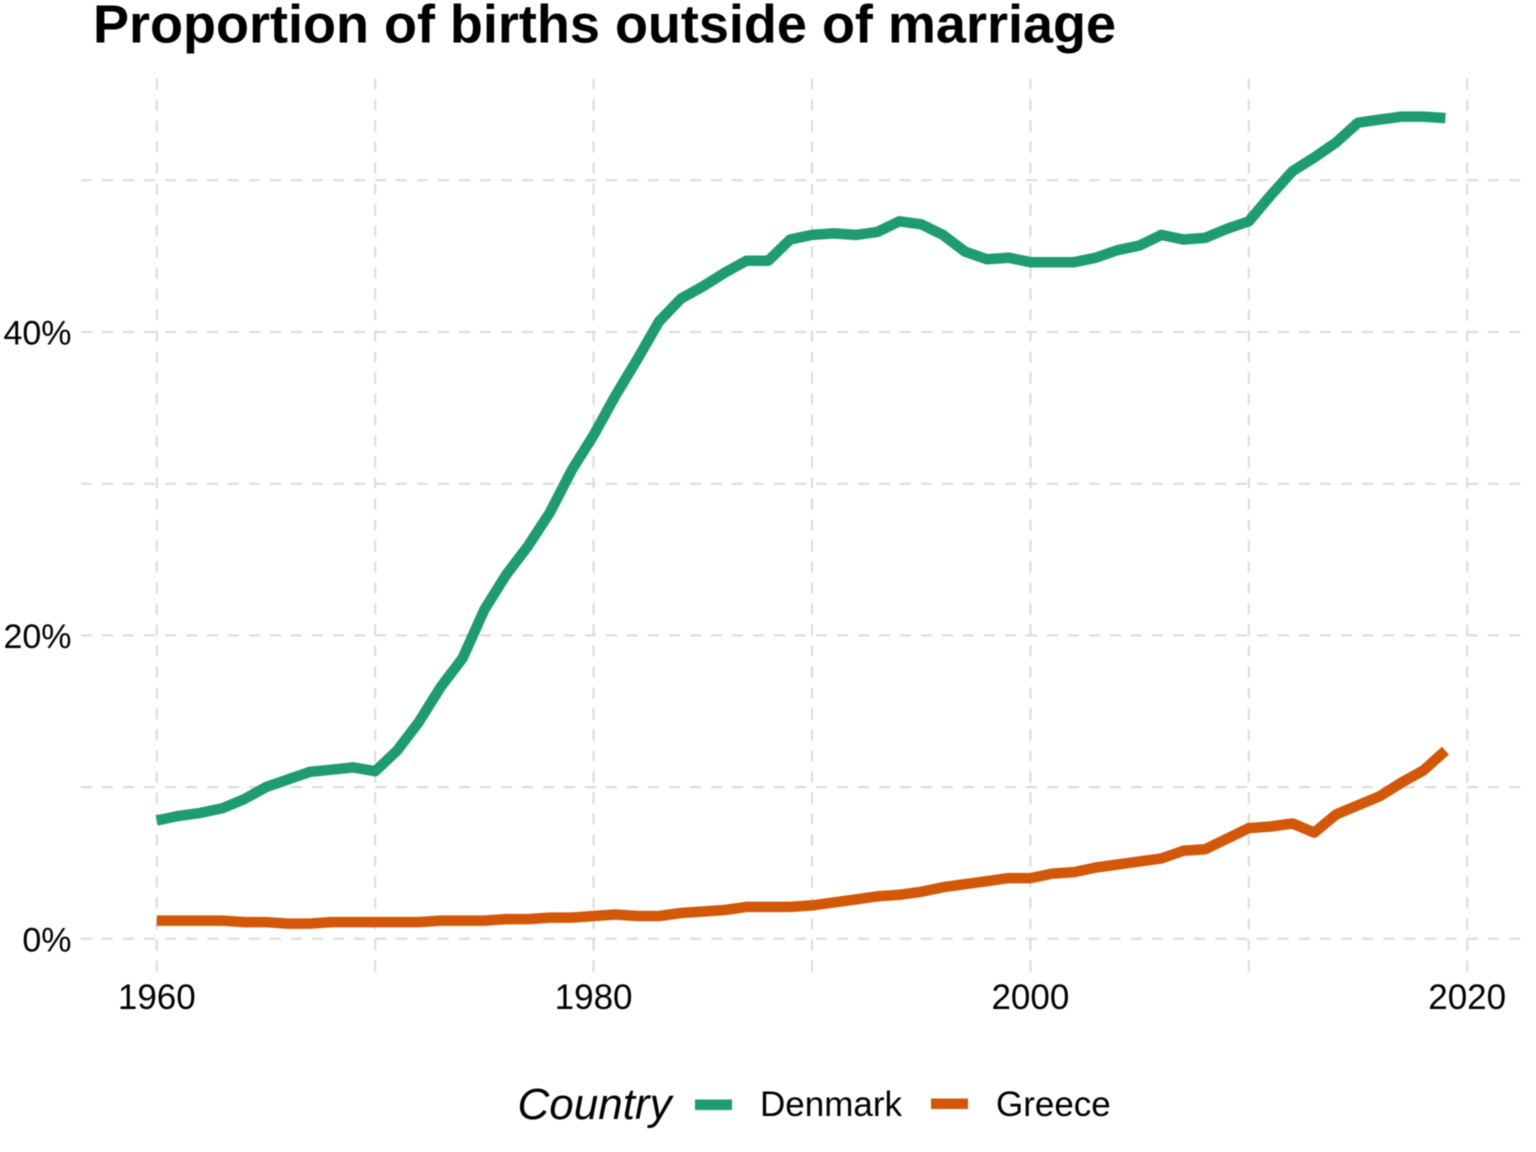 Image resolution: width=1536 pixels, height=1152 pixels. Describe the element at coordinates (157, 997) in the screenshot. I see `svg-text: 1960` at that location.